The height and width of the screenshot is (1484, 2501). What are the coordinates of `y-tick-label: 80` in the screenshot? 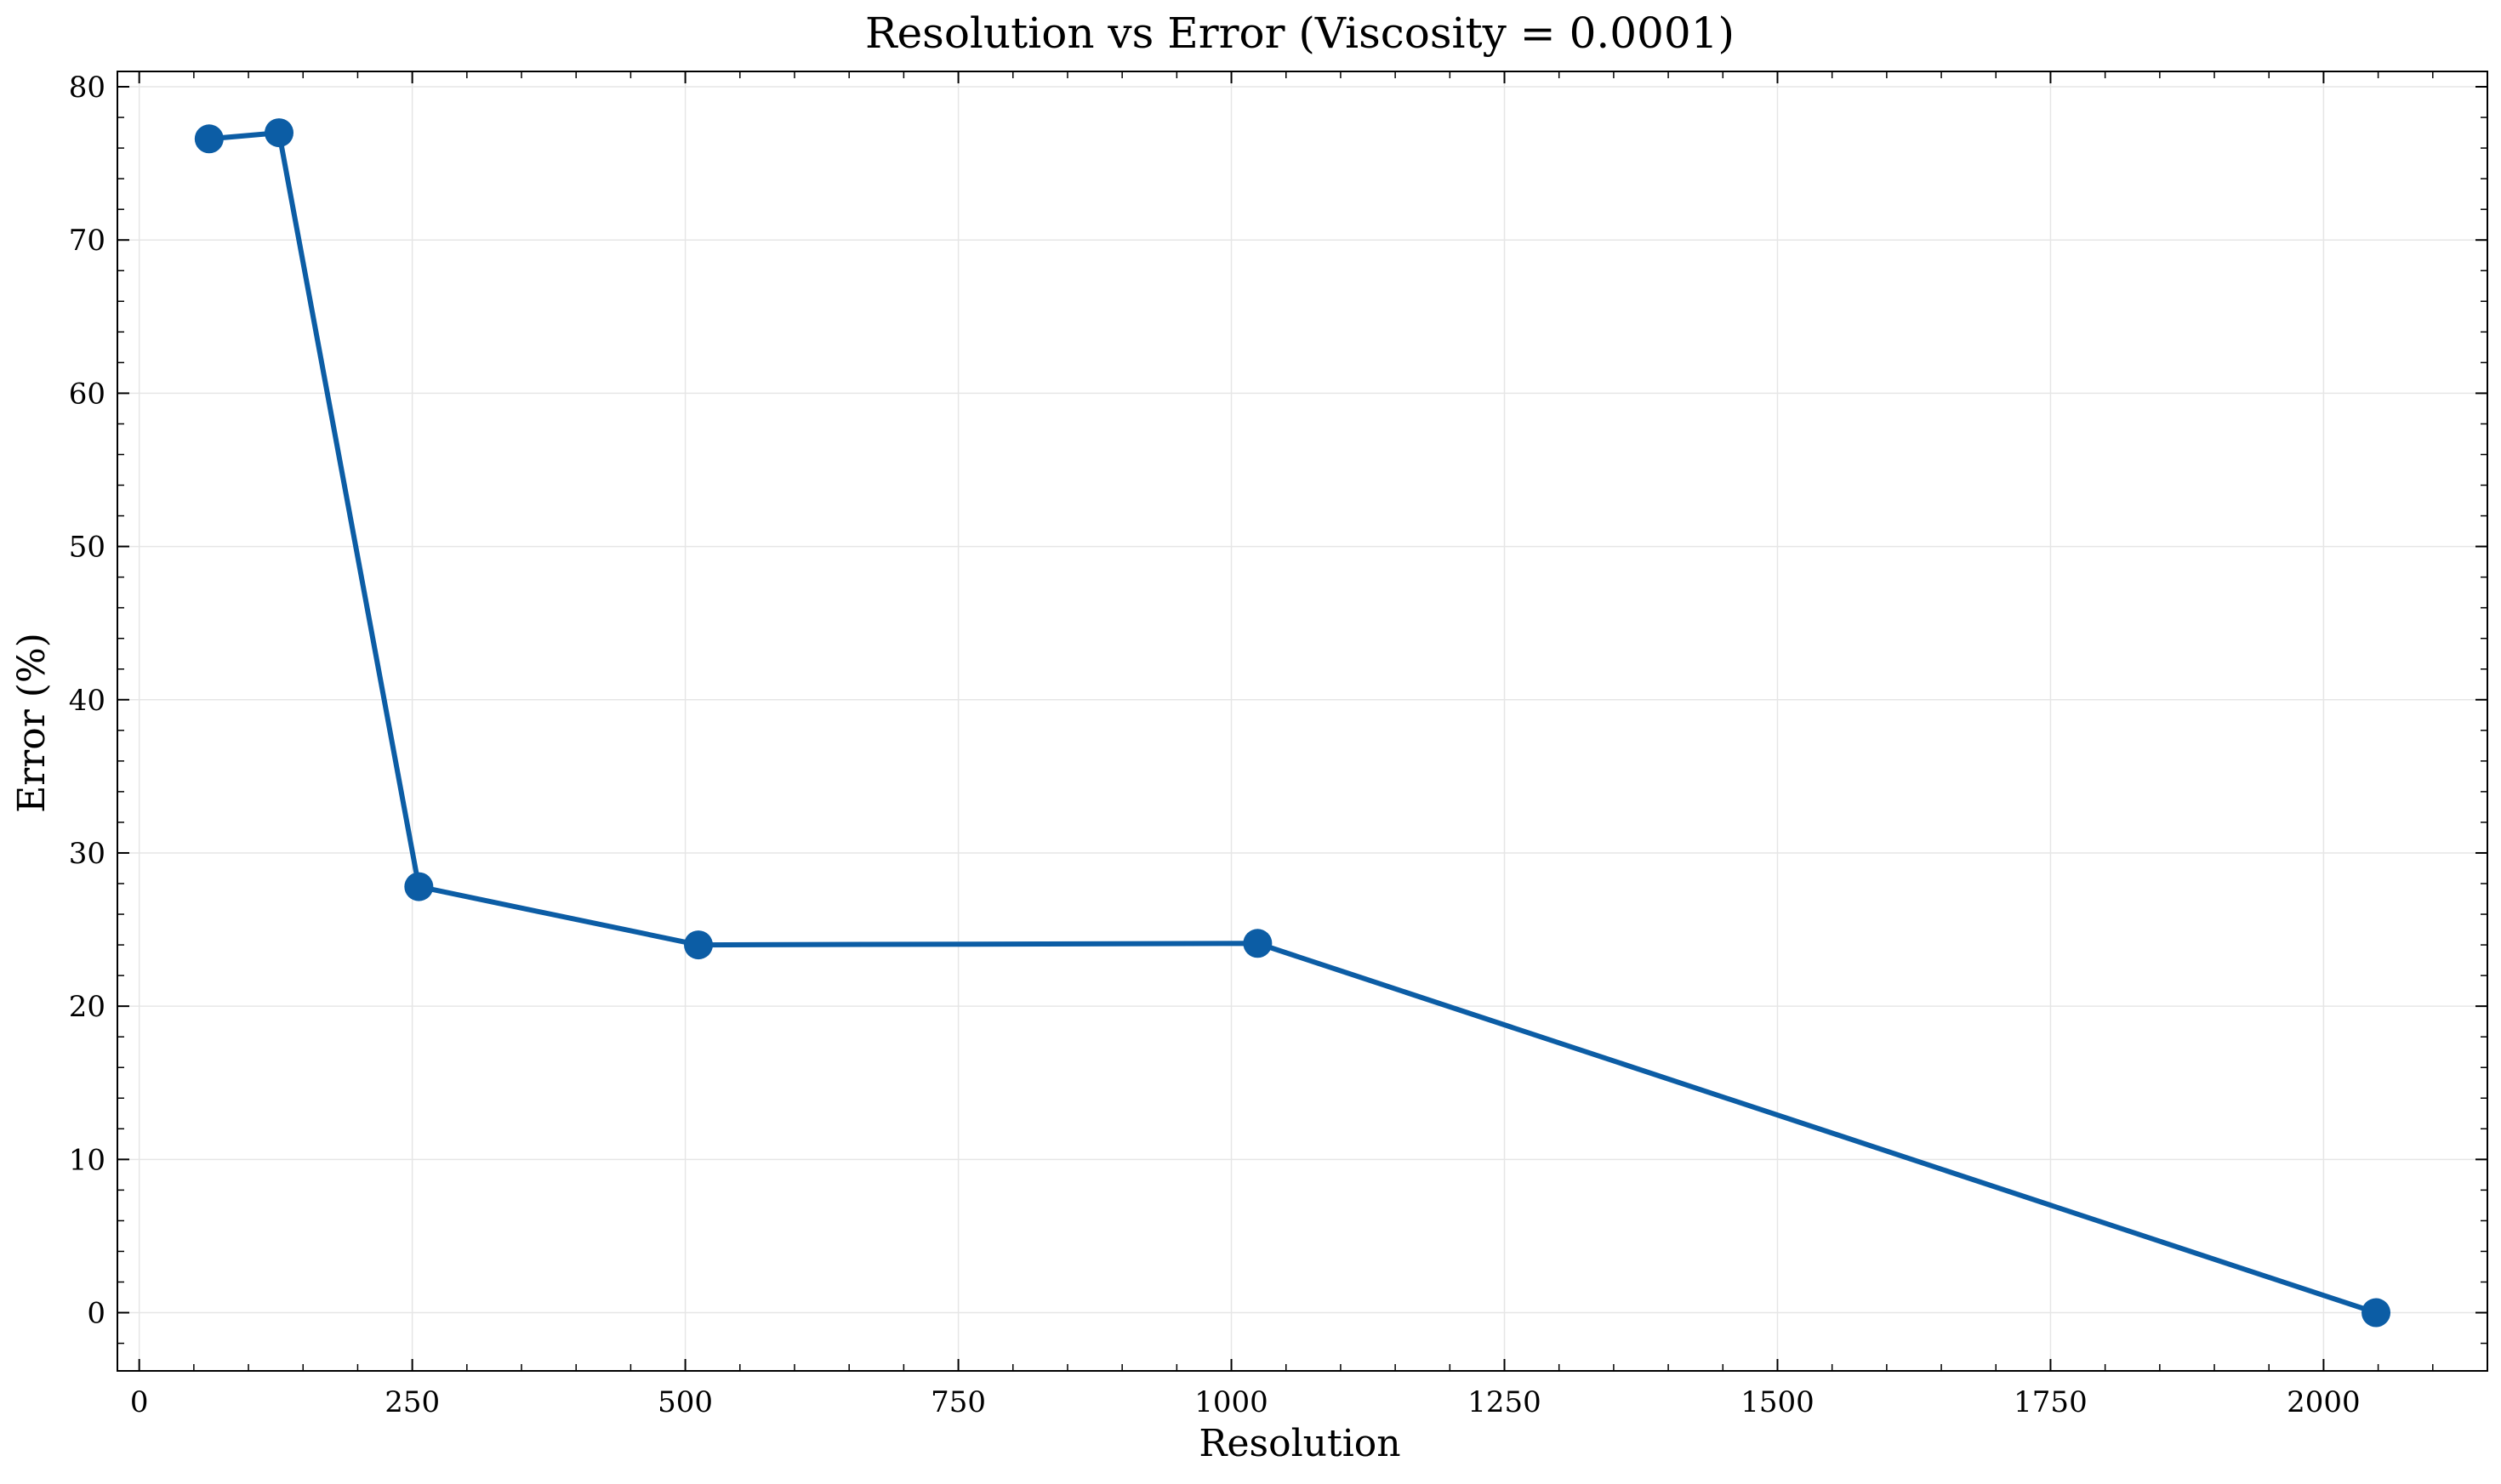 It's located at (87, 88).